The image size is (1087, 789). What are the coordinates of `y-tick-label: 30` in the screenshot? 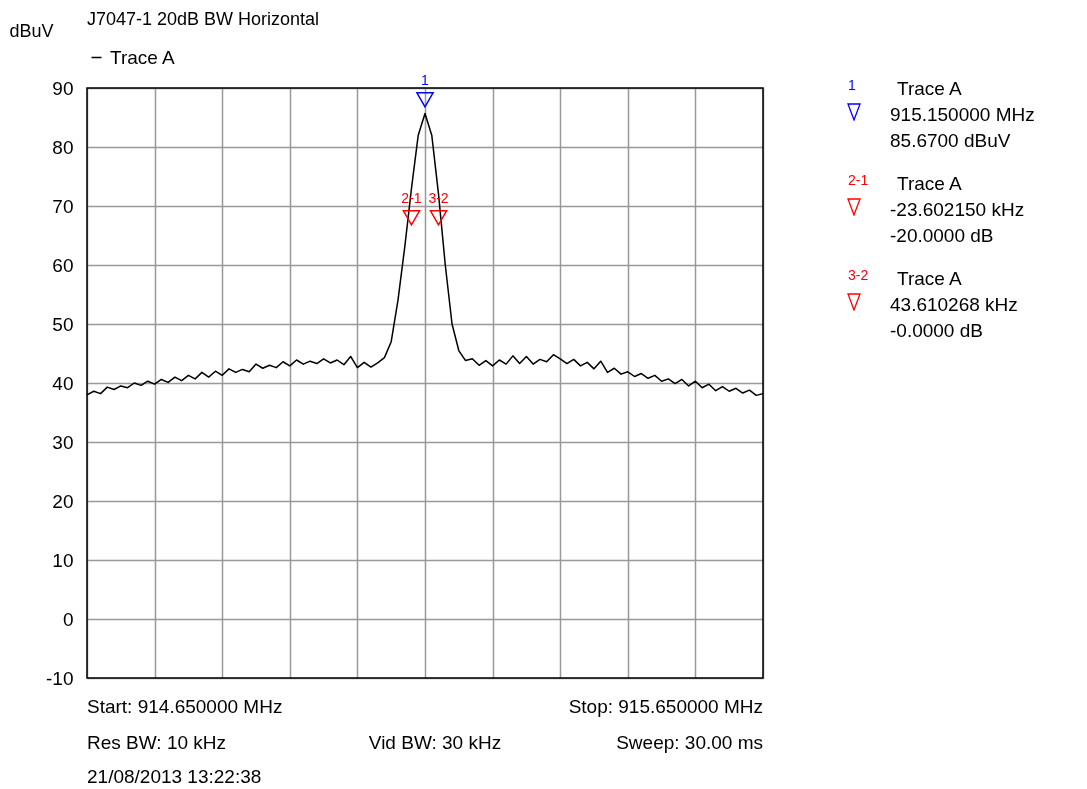 It's located at (63, 442).